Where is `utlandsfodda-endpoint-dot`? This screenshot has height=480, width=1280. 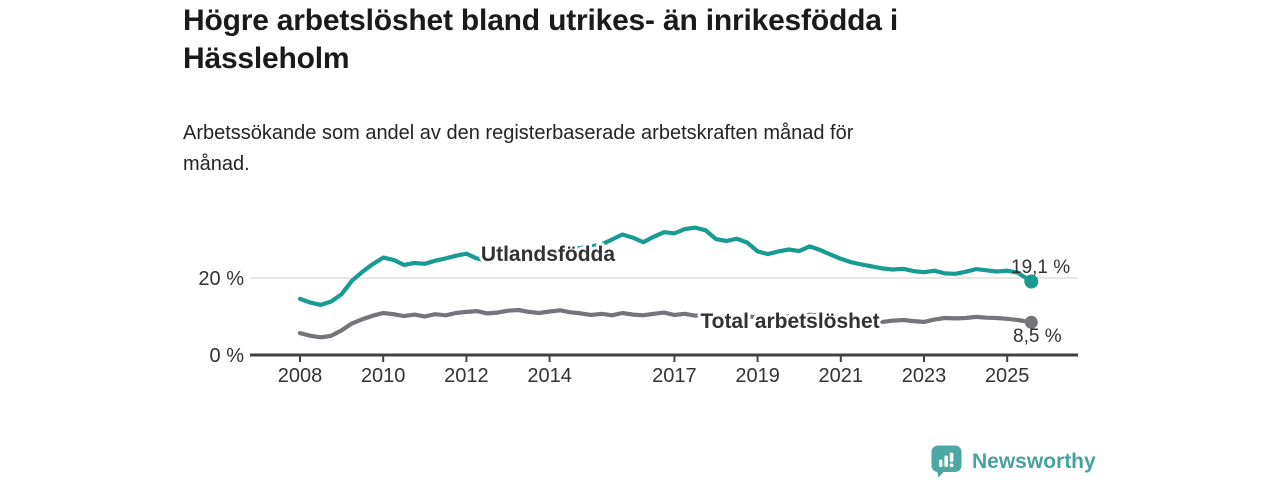 utlandsfodda-endpoint-dot is located at coordinates (1031, 281).